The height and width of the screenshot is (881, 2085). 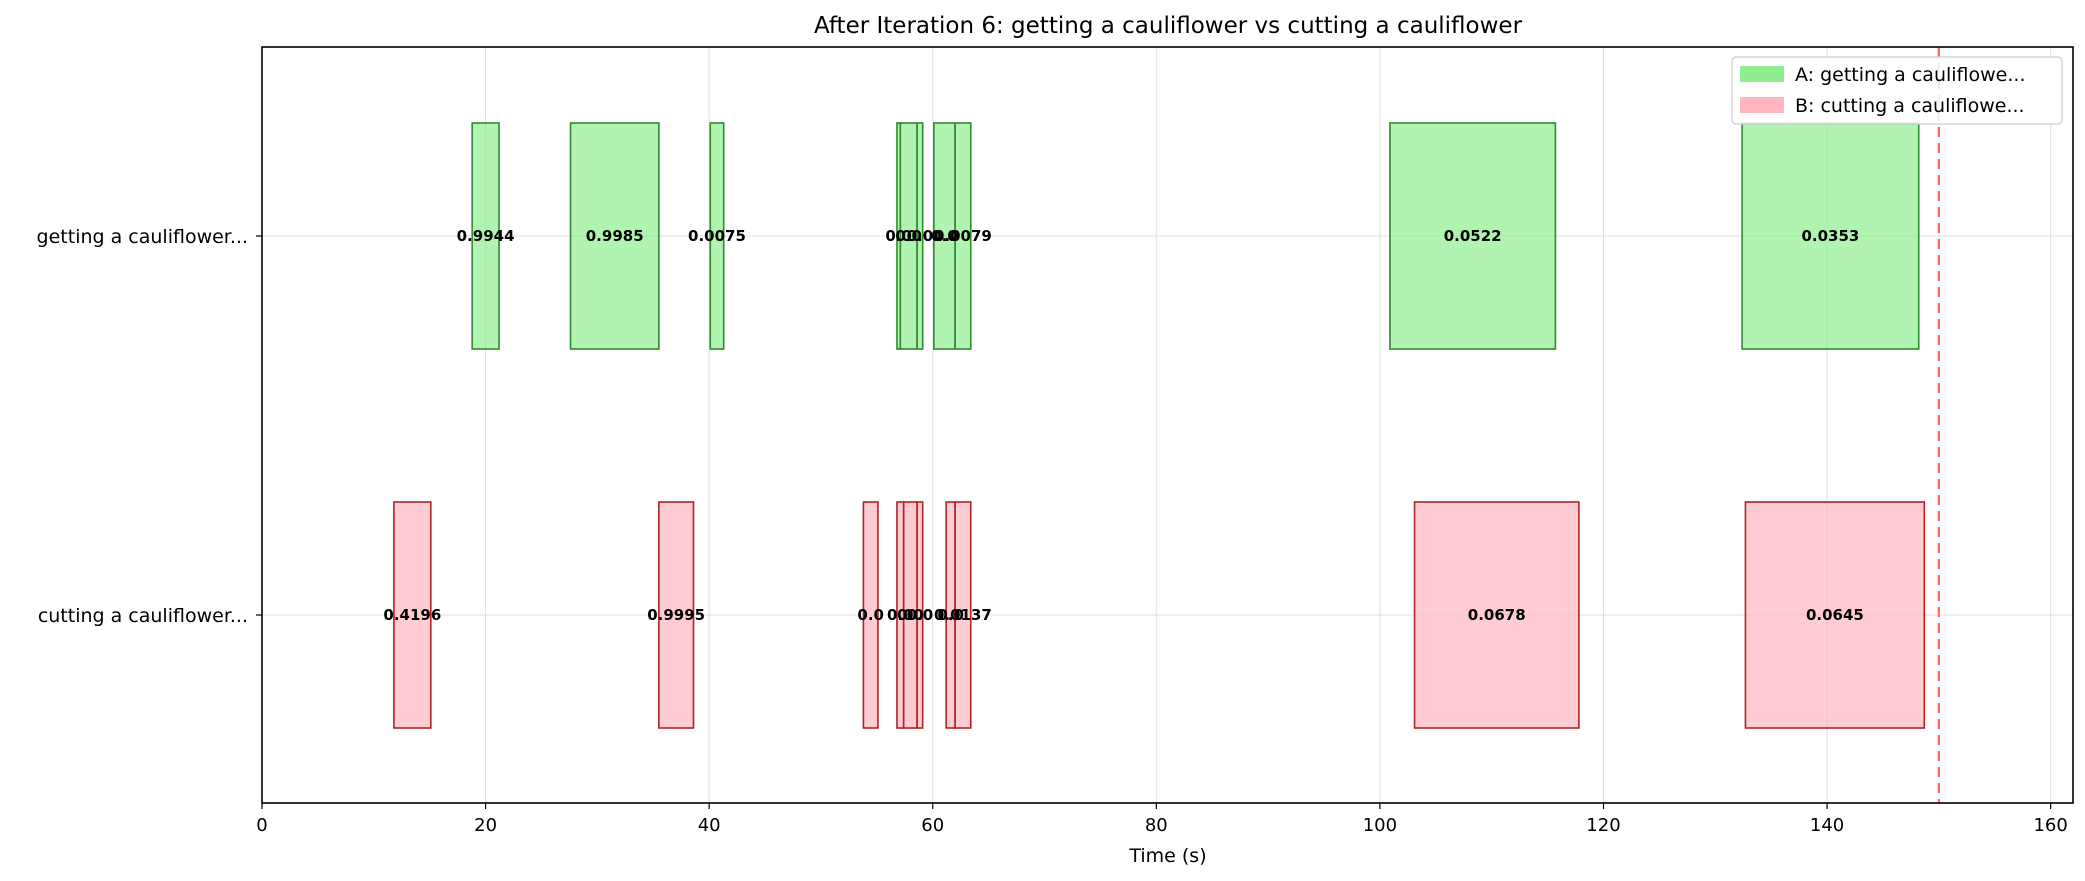 I want to click on segment-value-label: 0.0137, so click(x=963, y=615).